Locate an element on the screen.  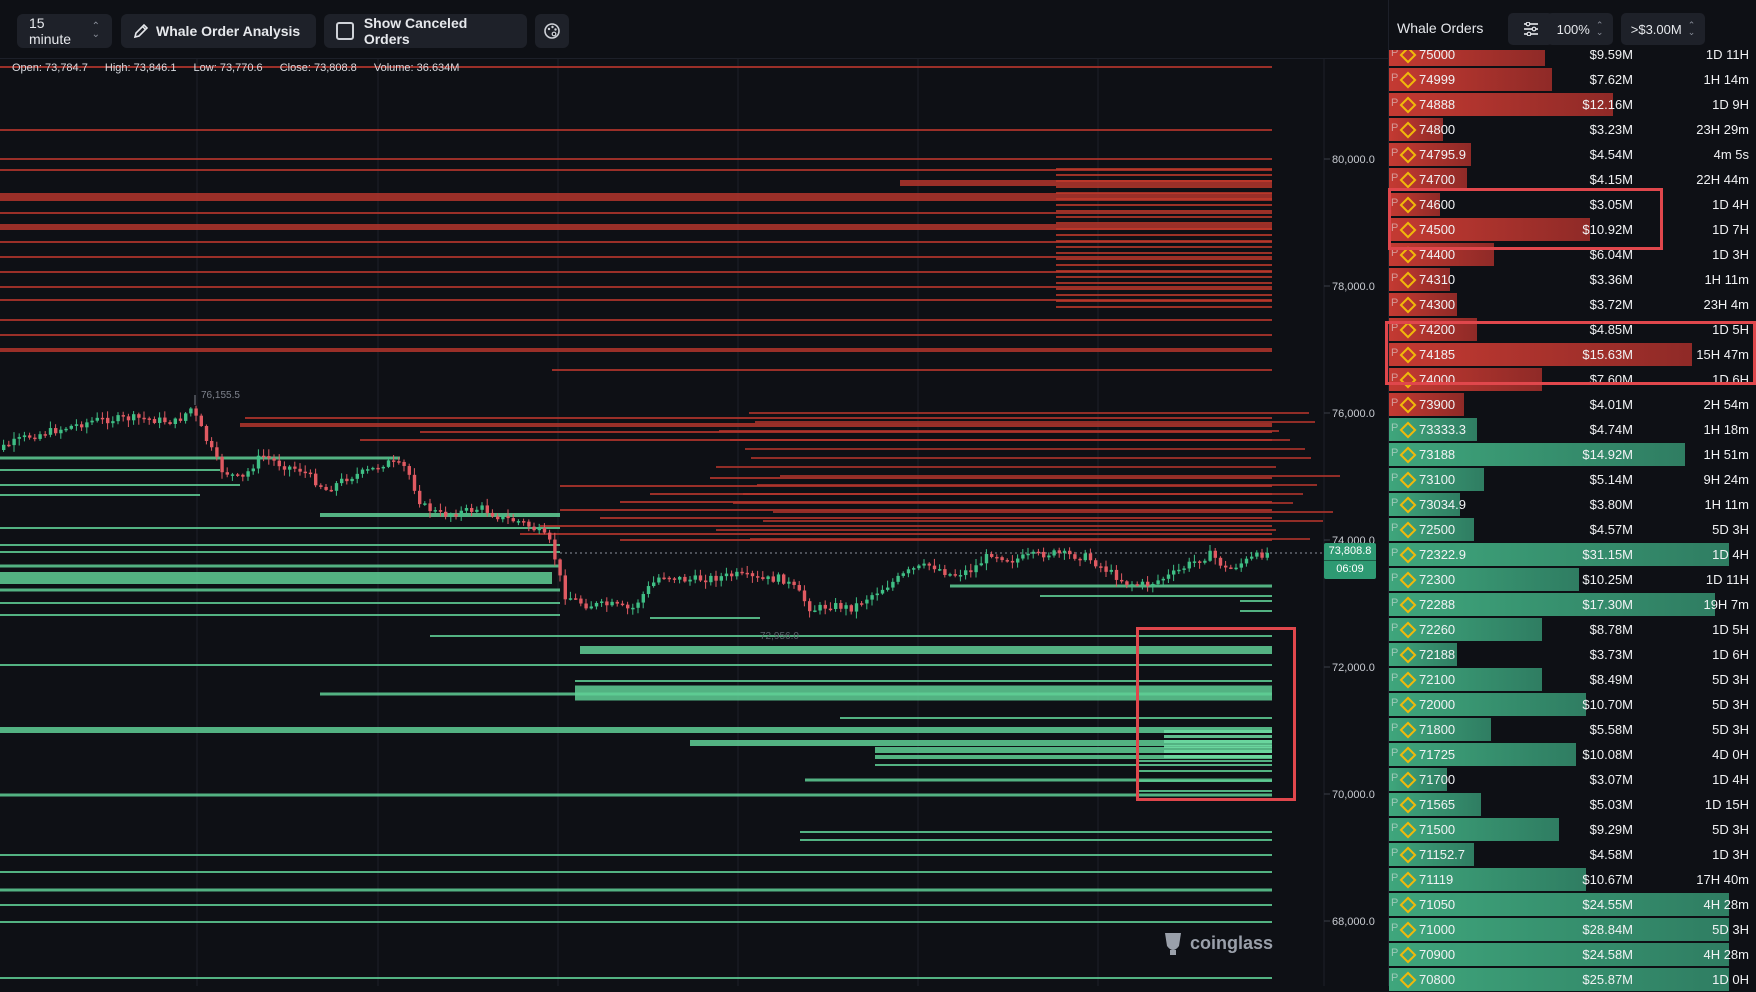
order-price: 72288 is located at coordinates (1437, 604).